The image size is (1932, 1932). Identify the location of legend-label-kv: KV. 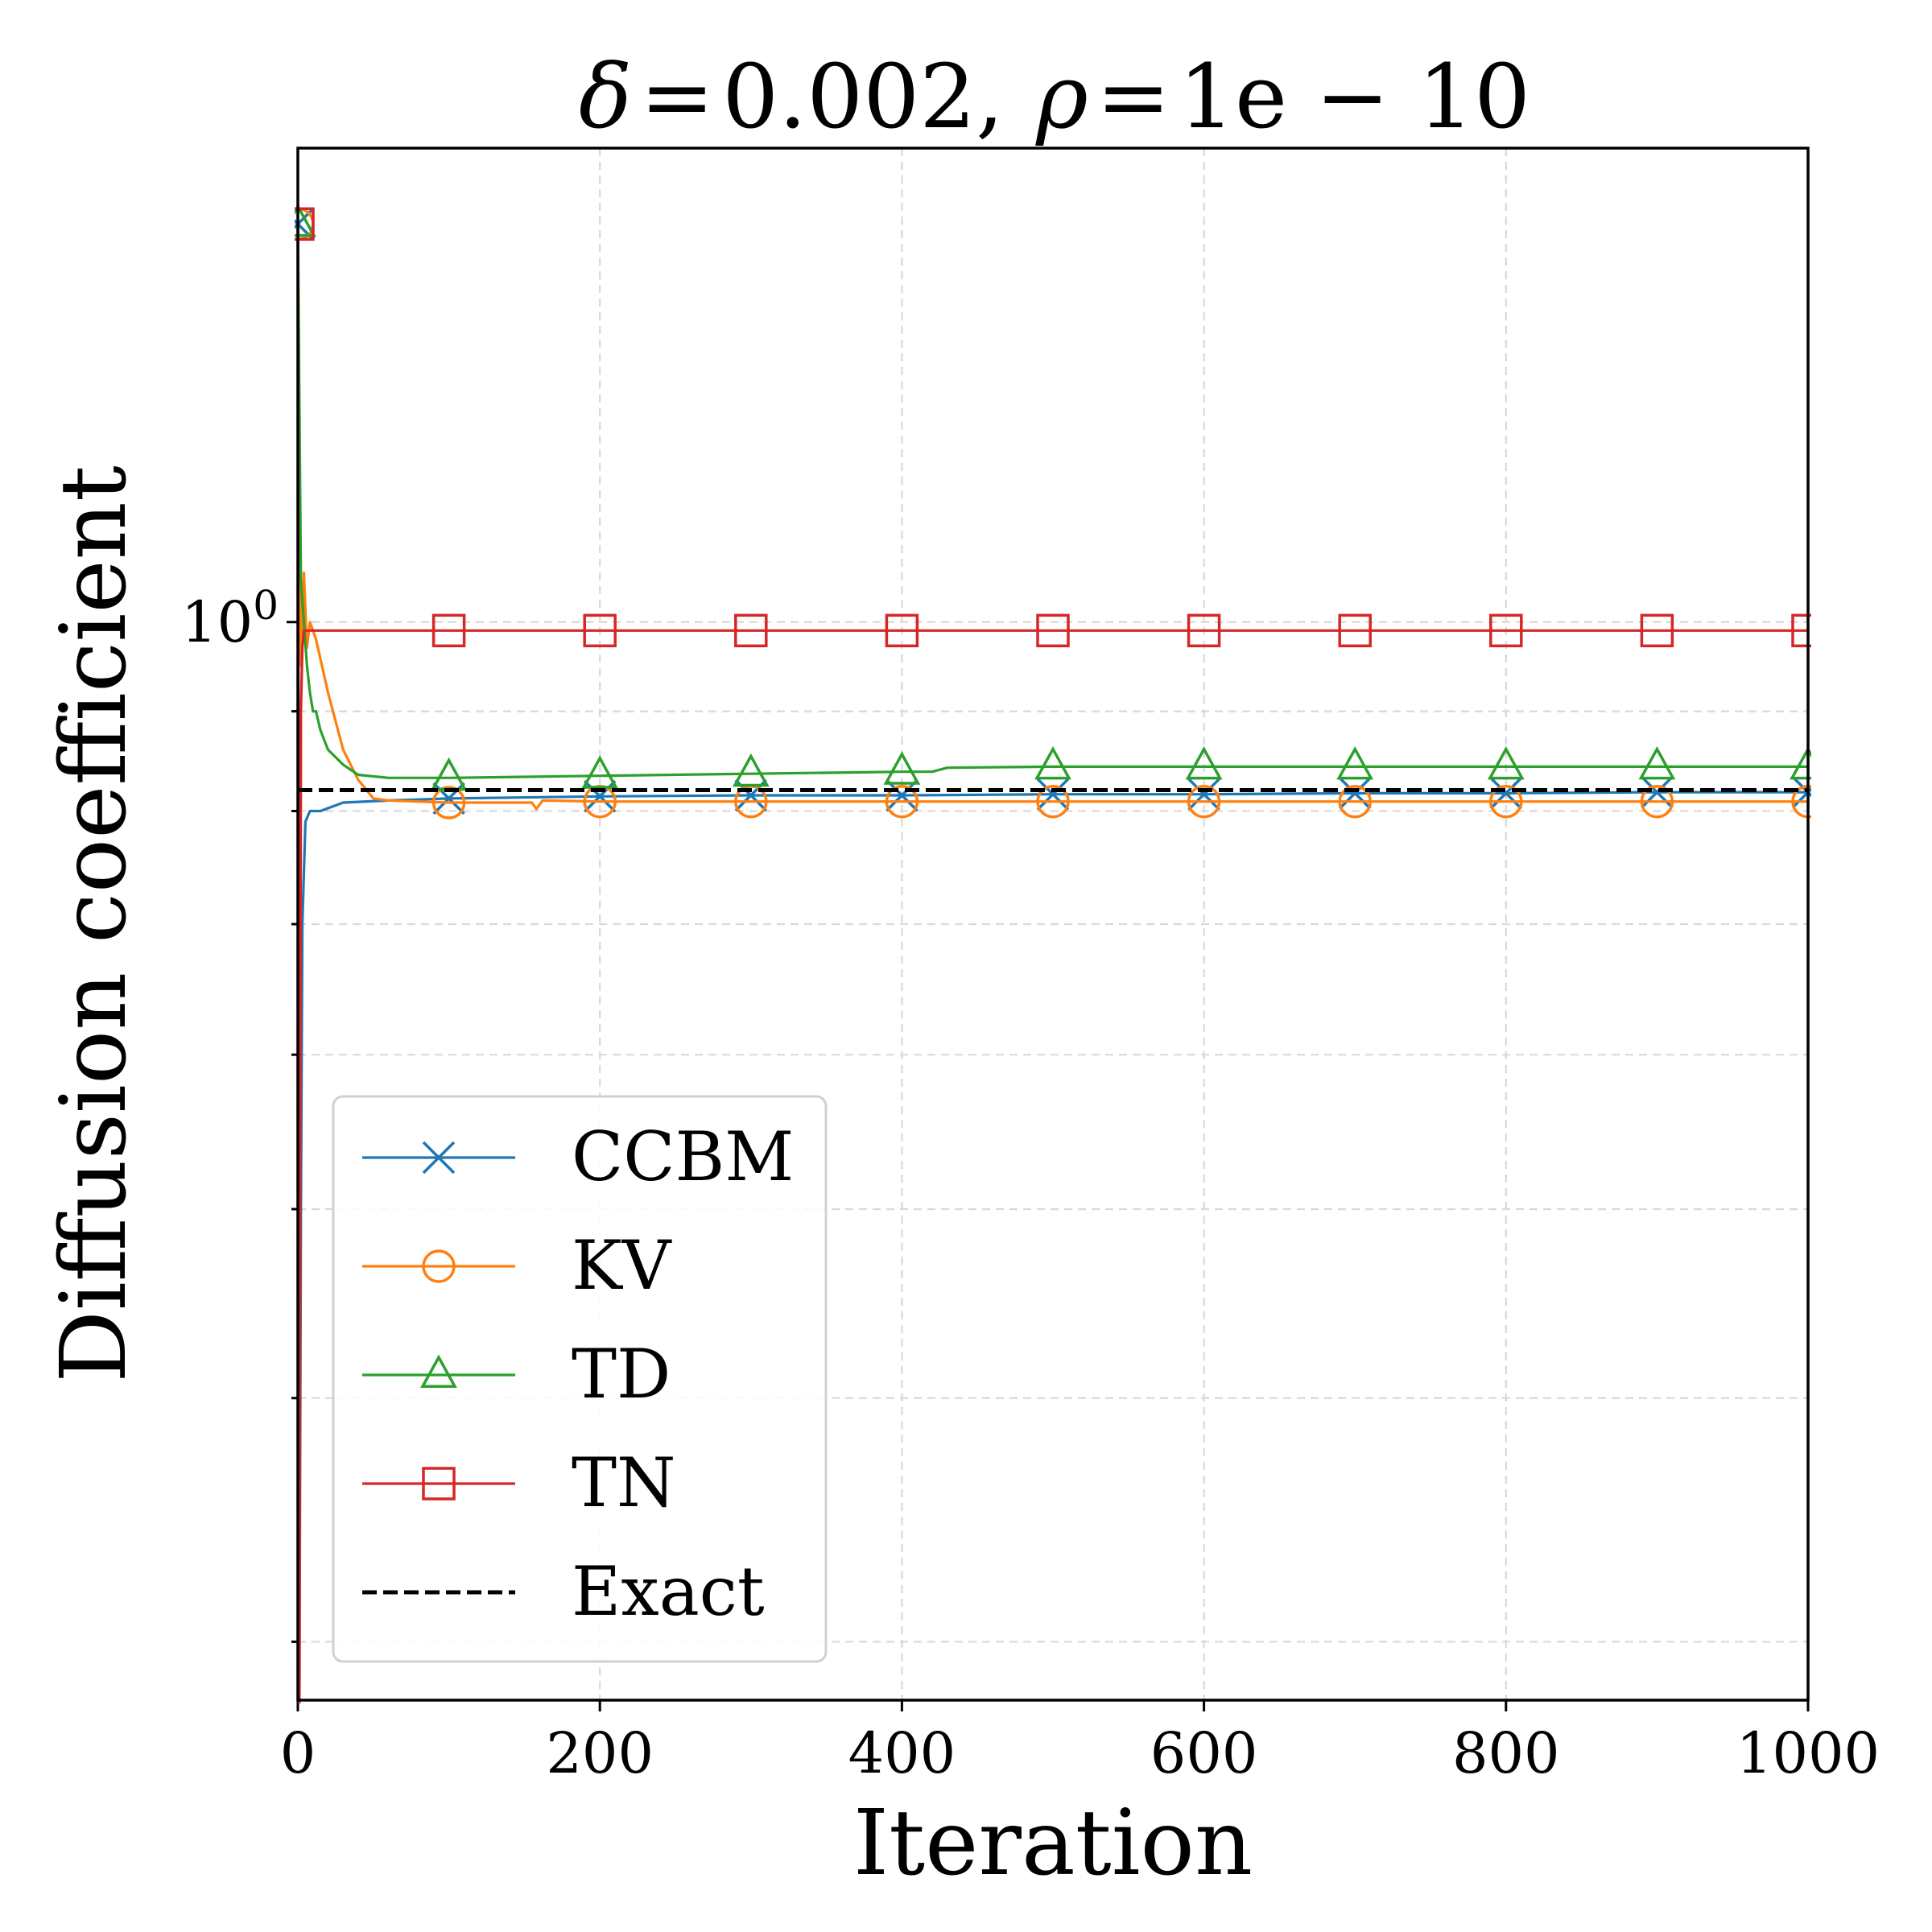
(622, 1265).